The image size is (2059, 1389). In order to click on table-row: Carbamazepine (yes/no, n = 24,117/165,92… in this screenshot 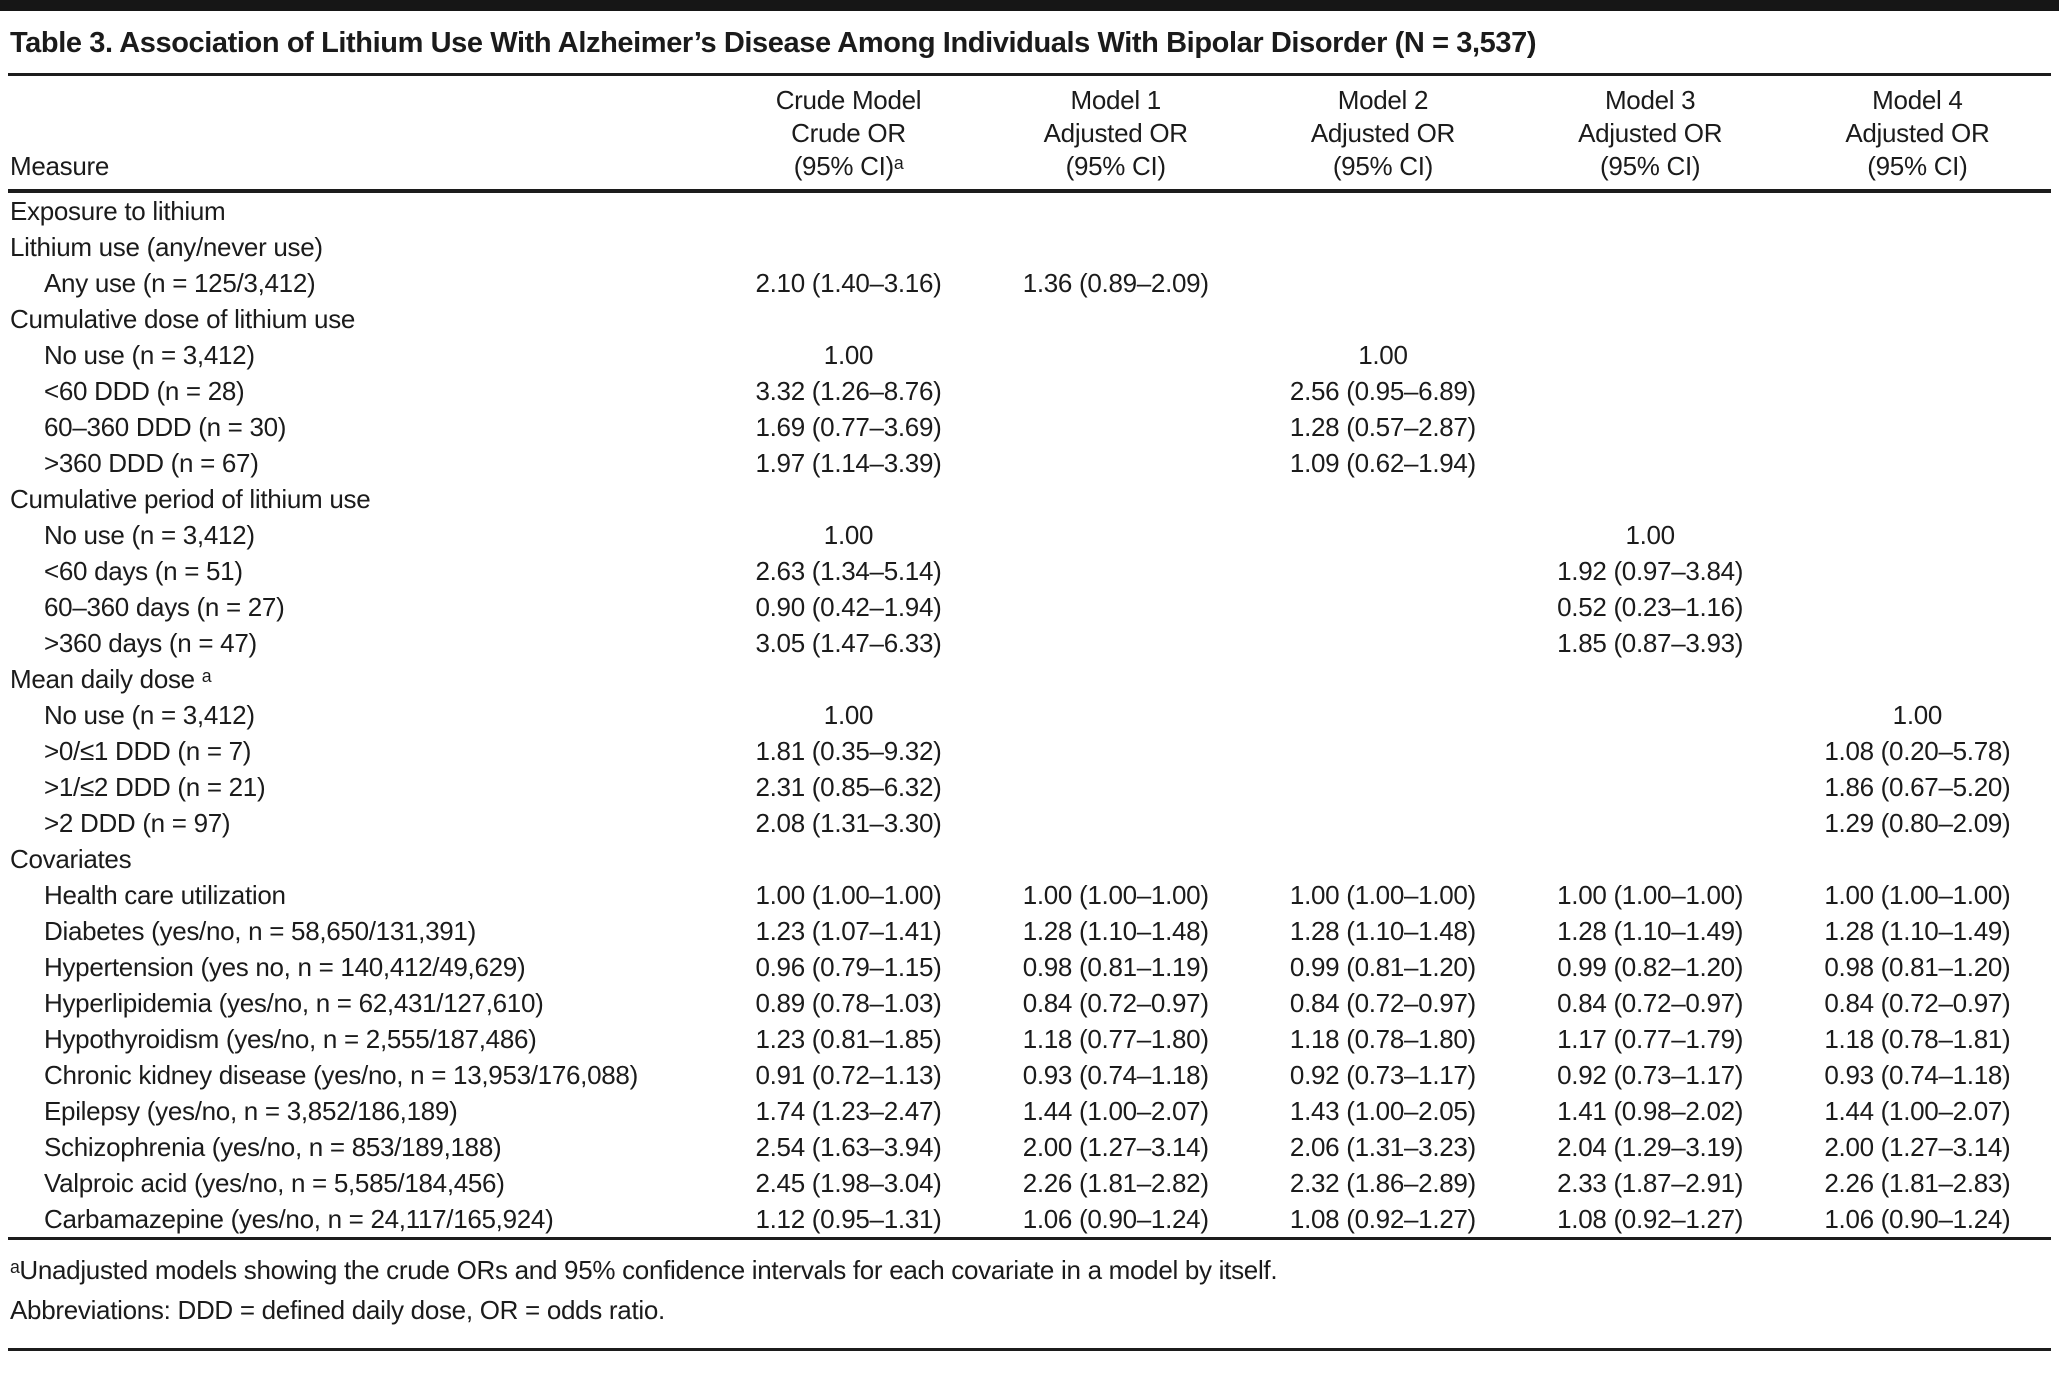, I will do `click(1029, 1219)`.